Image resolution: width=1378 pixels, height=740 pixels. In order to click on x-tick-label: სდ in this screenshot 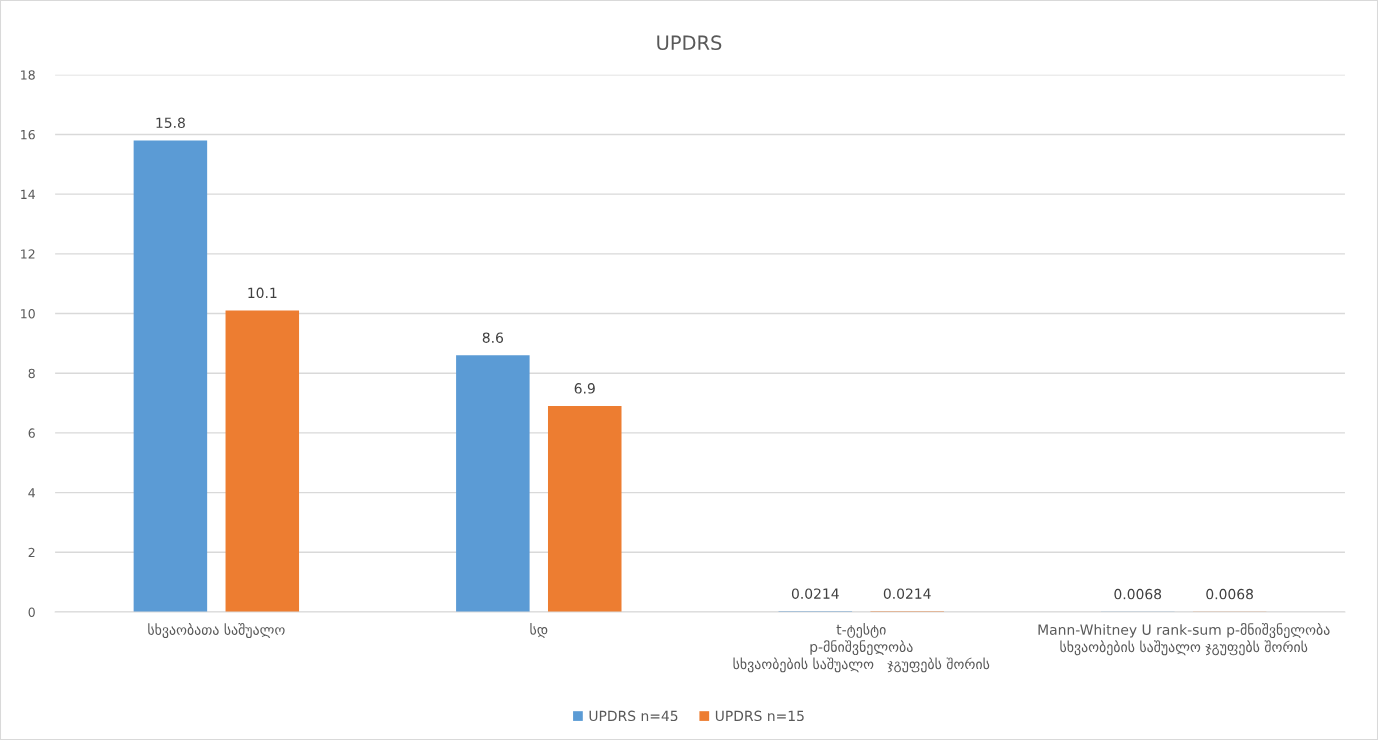, I will do `click(539, 630)`.